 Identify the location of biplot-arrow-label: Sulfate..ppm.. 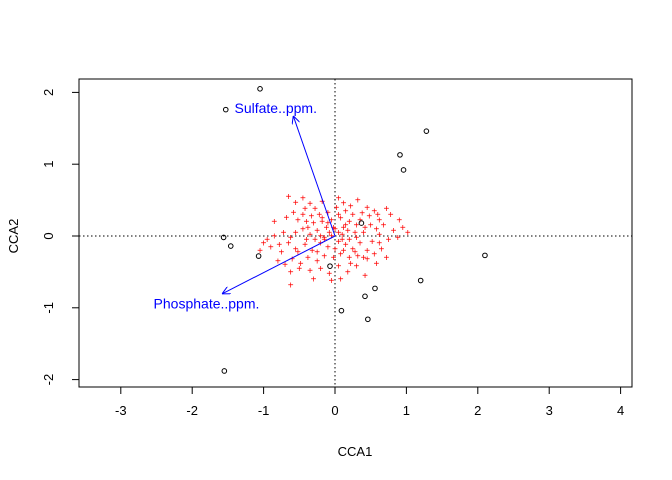
(275, 108).